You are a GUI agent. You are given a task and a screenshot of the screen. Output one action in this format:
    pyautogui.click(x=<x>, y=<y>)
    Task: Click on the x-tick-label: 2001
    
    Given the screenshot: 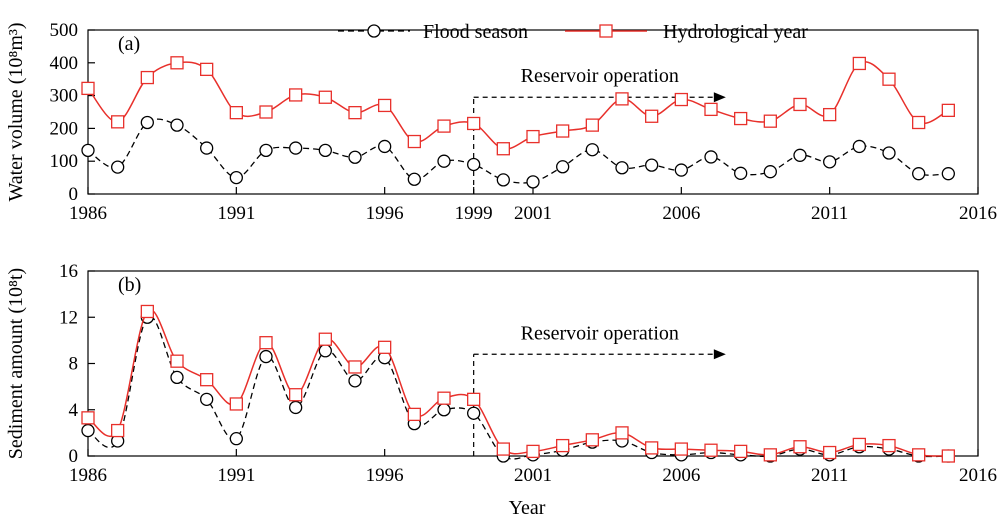 What is the action you would take?
    pyautogui.click(x=533, y=213)
    